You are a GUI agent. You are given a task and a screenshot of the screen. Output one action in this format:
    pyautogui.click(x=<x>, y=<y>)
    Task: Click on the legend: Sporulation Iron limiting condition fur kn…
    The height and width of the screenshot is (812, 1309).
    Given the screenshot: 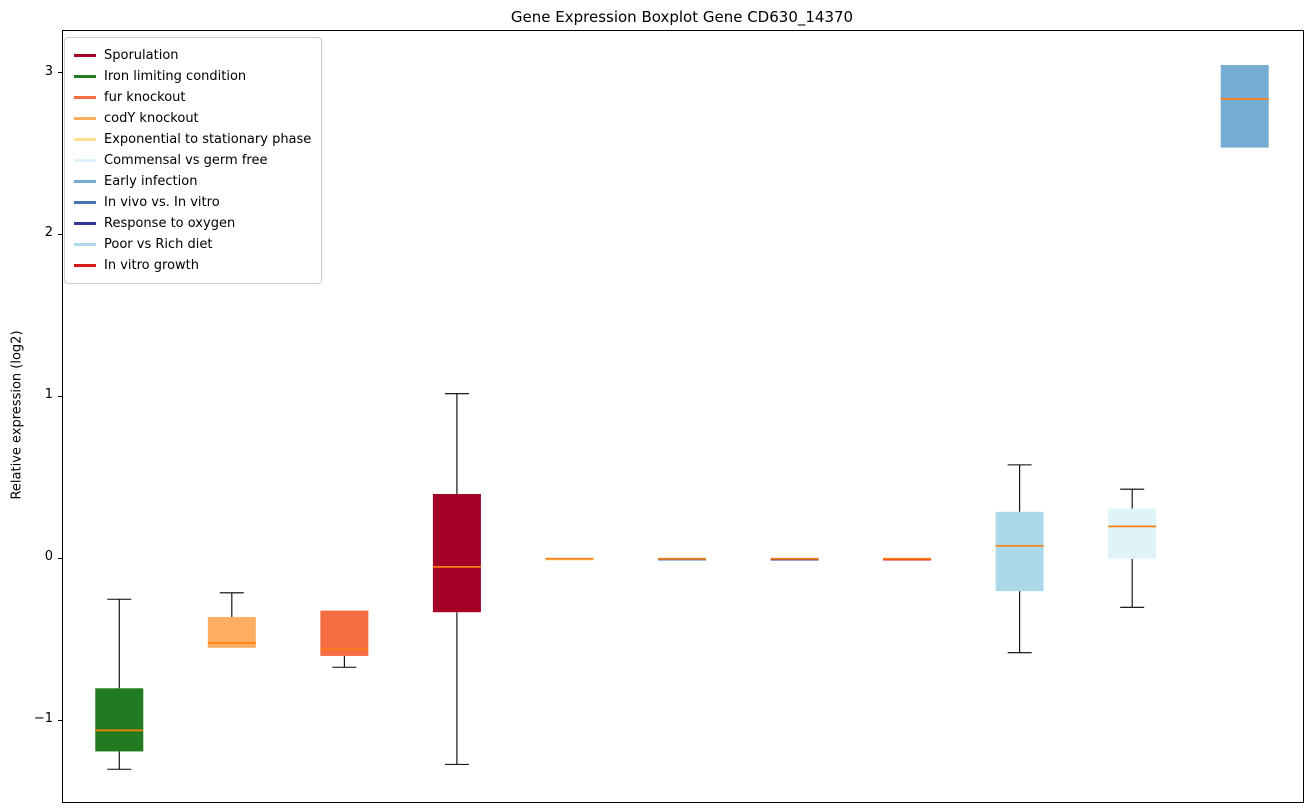 What is the action you would take?
    pyautogui.click(x=193, y=160)
    